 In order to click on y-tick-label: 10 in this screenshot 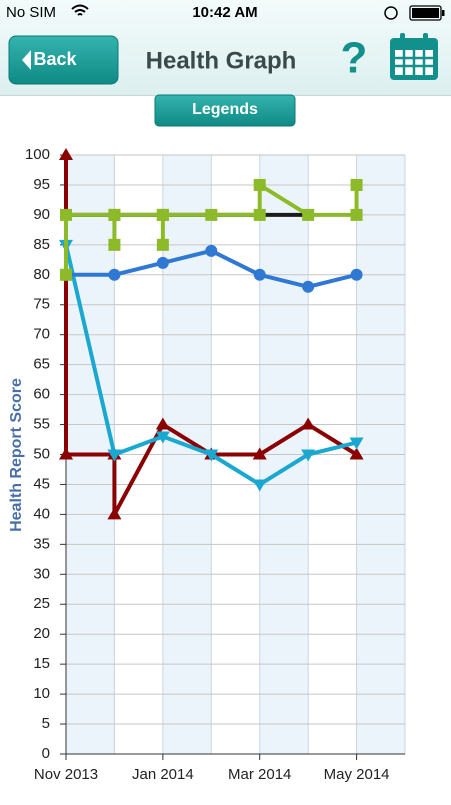, I will do `click(41, 693)`.